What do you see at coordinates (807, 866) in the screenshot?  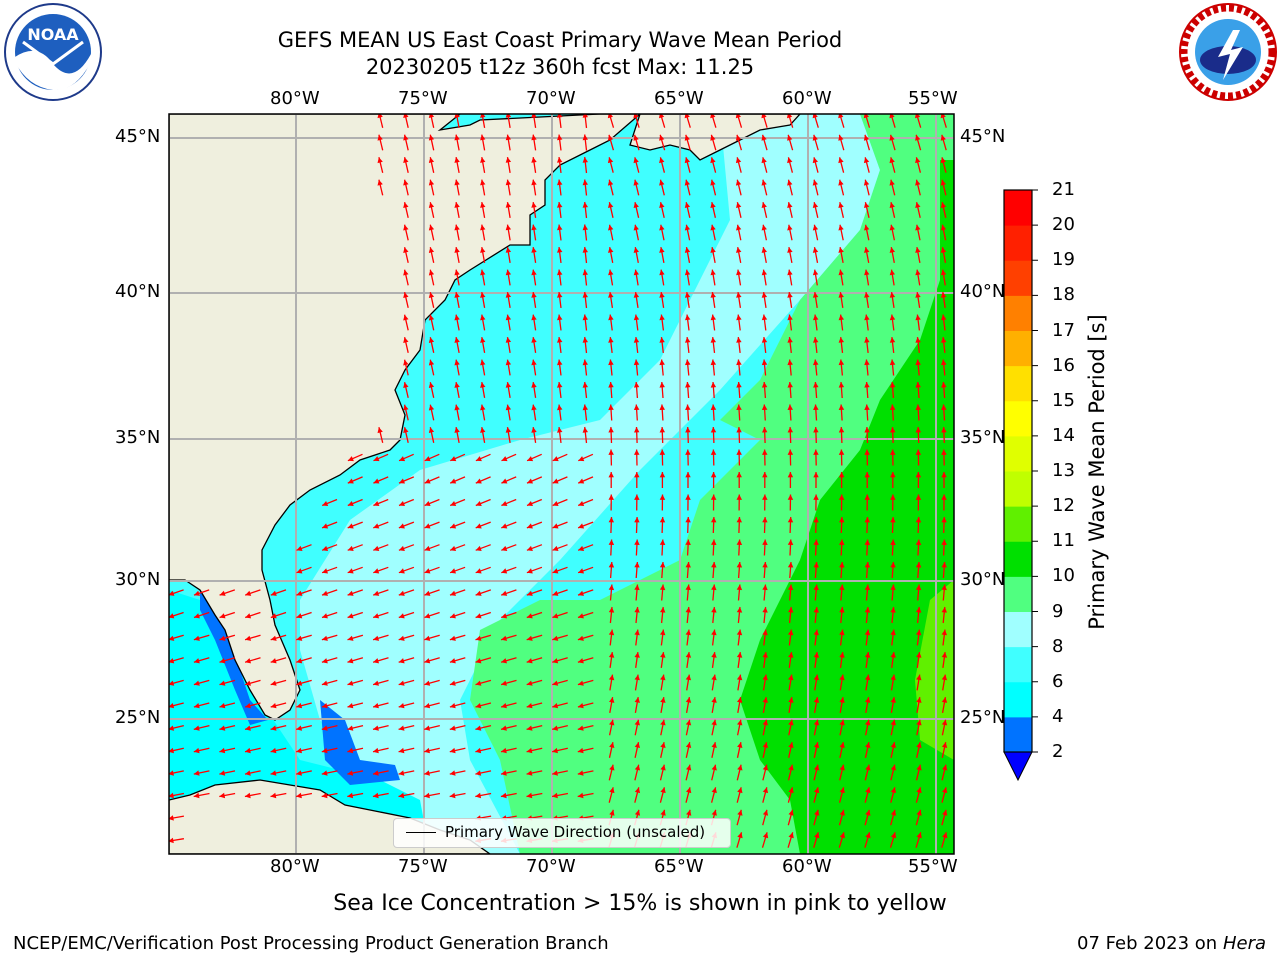 I see `lon-label-bottom-60w: 60°W` at bounding box center [807, 866].